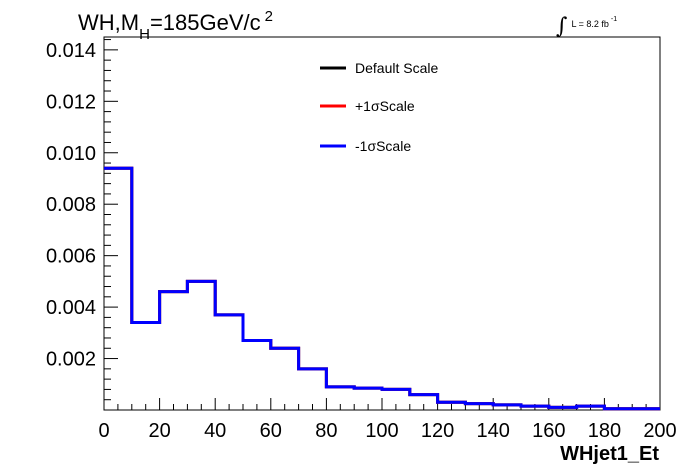 The width and height of the screenshot is (696, 472). Describe the element at coordinates (82, 220) in the screenshot. I see `y-axis: 0.002 0.004 0.006 0.008 0.010 0.012 0.014` at that location.